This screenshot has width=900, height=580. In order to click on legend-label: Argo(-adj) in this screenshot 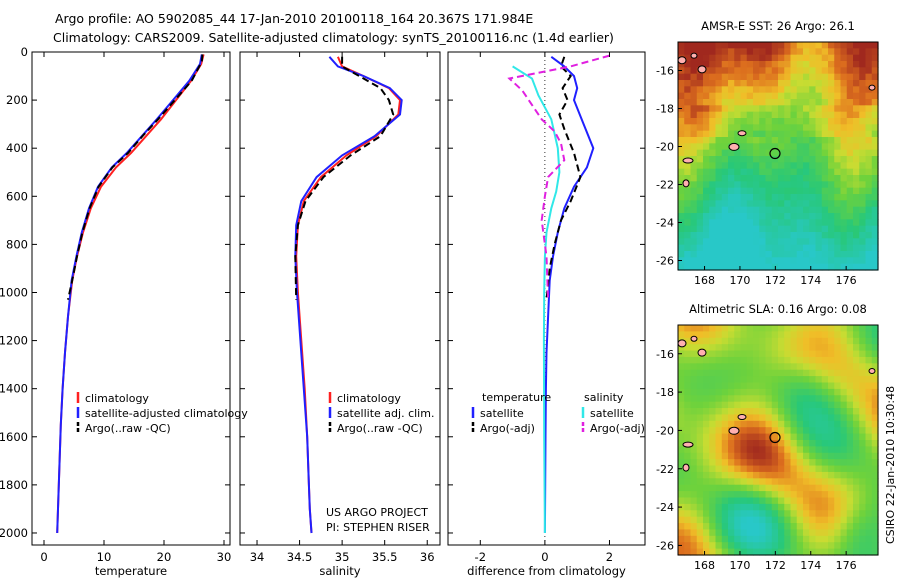, I will do `click(617, 428)`.